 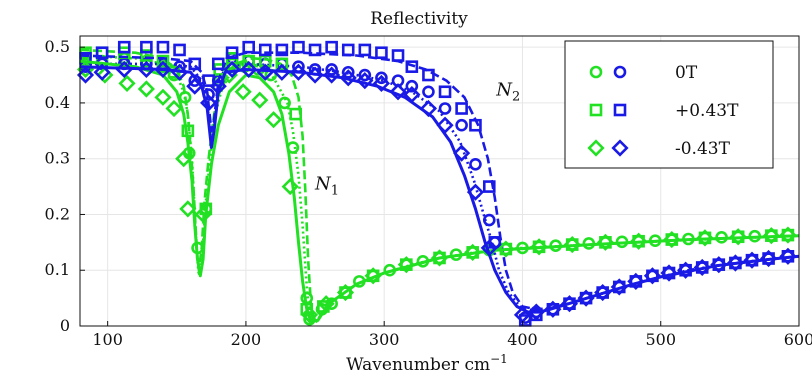 What do you see at coordinates (65, 325) in the screenshot?
I see `y-tick-label: 0` at bounding box center [65, 325].